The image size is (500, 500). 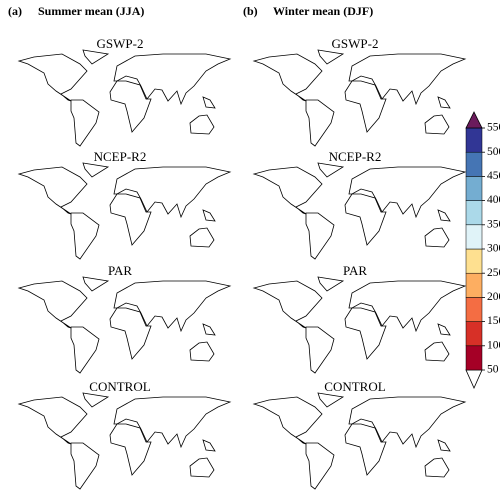 I want to click on colorbar-tick-label: 300, so click(x=493, y=249).